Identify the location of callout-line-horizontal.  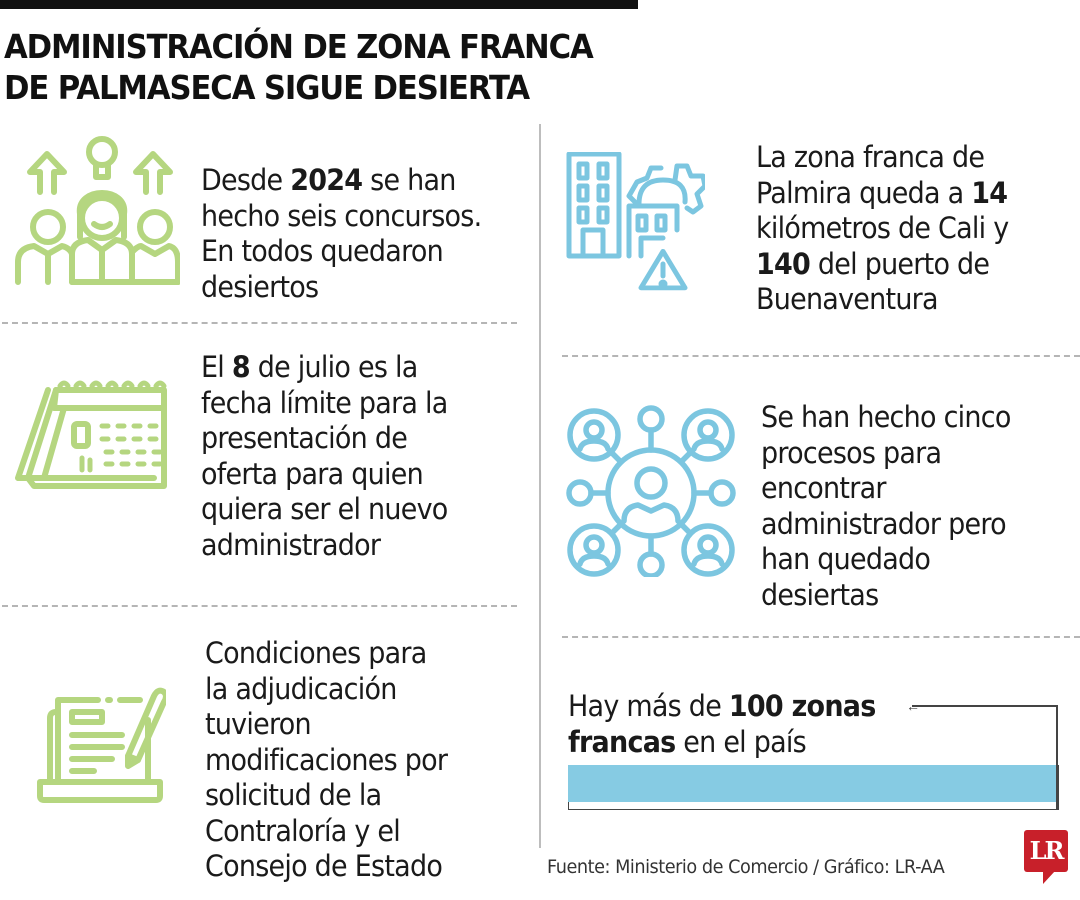
(984, 706).